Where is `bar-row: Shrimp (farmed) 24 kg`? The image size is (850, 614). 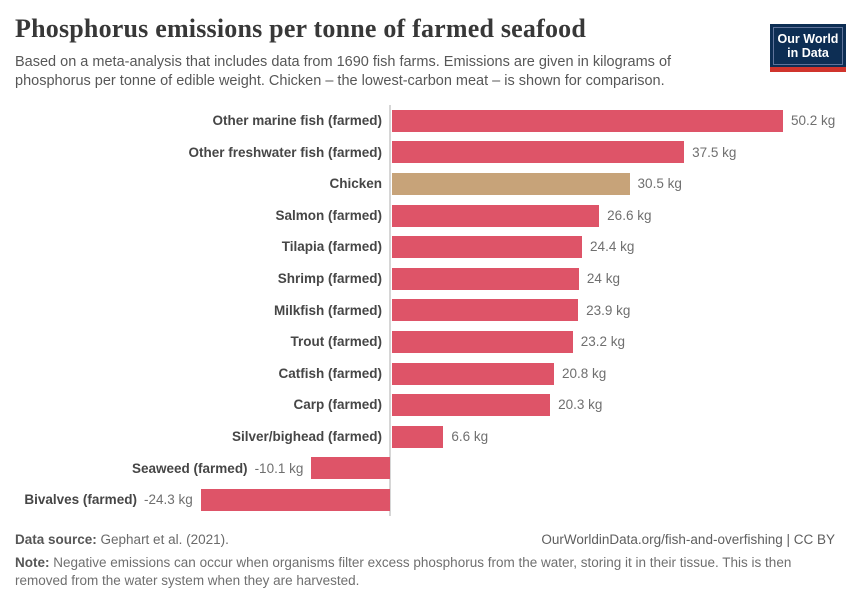 bar-row: Shrimp (farmed) 24 kg is located at coordinates (425, 279).